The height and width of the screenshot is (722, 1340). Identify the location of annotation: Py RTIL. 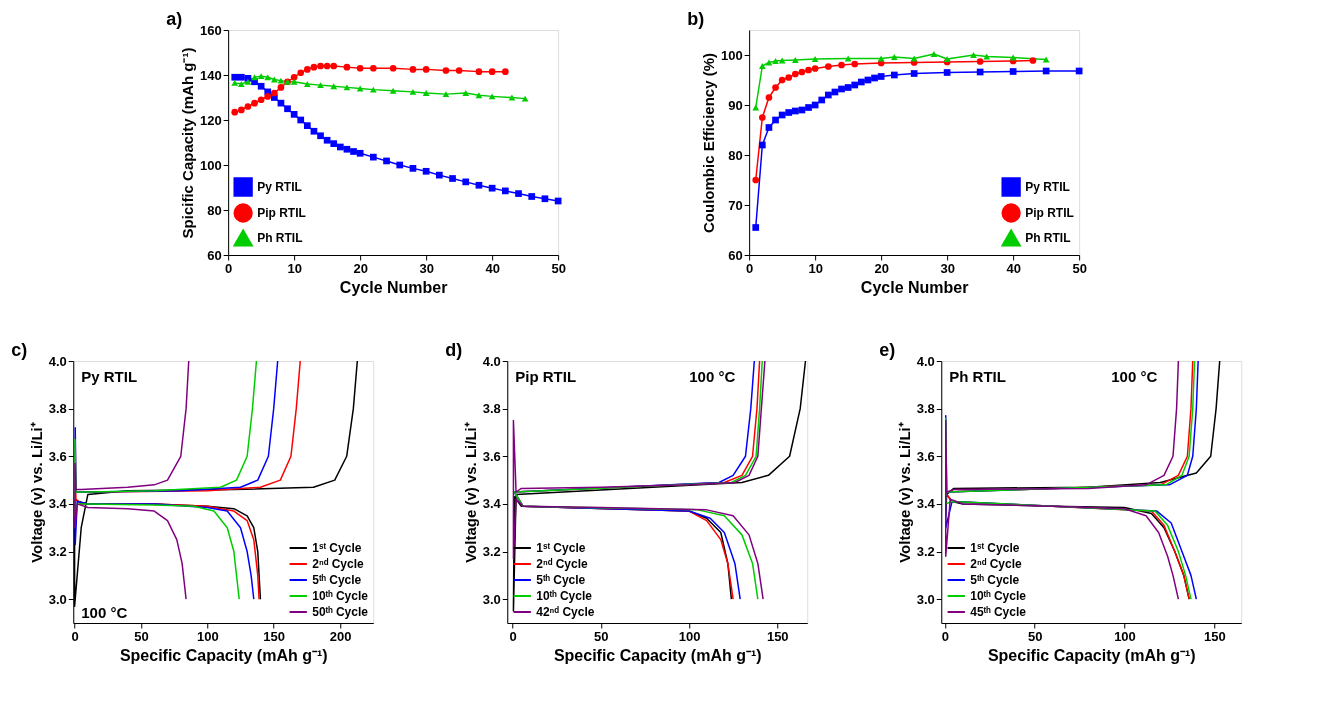
(109, 376).